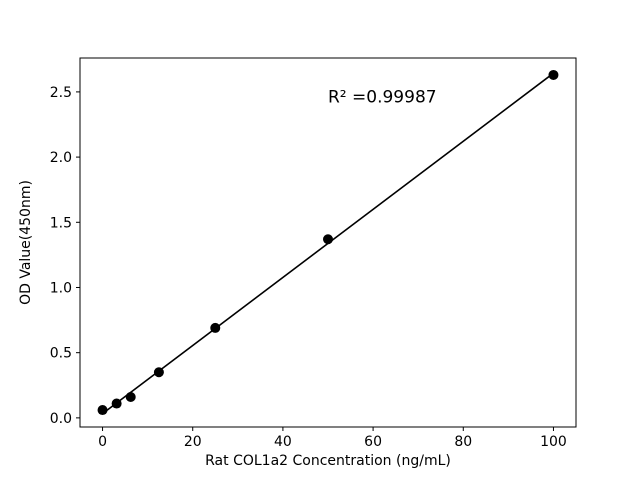  What do you see at coordinates (373, 442) in the screenshot?
I see `x-tick-label: 60` at bounding box center [373, 442].